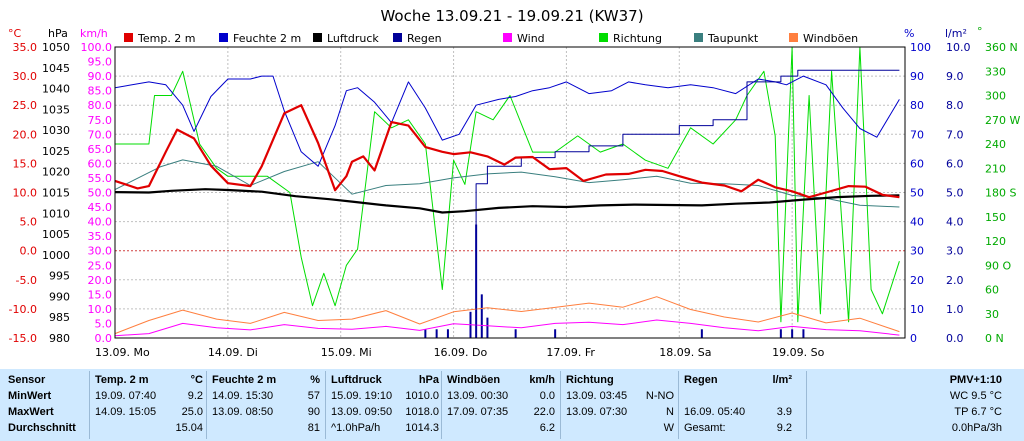  What do you see at coordinates (793, 37) in the screenshot?
I see `legend-swatch-windboeen` at bounding box center [793, 37].